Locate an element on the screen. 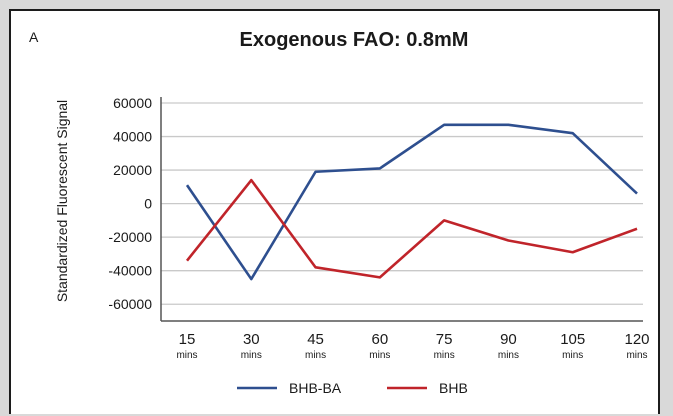 The image size is (673, 416). y-tick-label: 40000 is located at coordinates (132, 137).